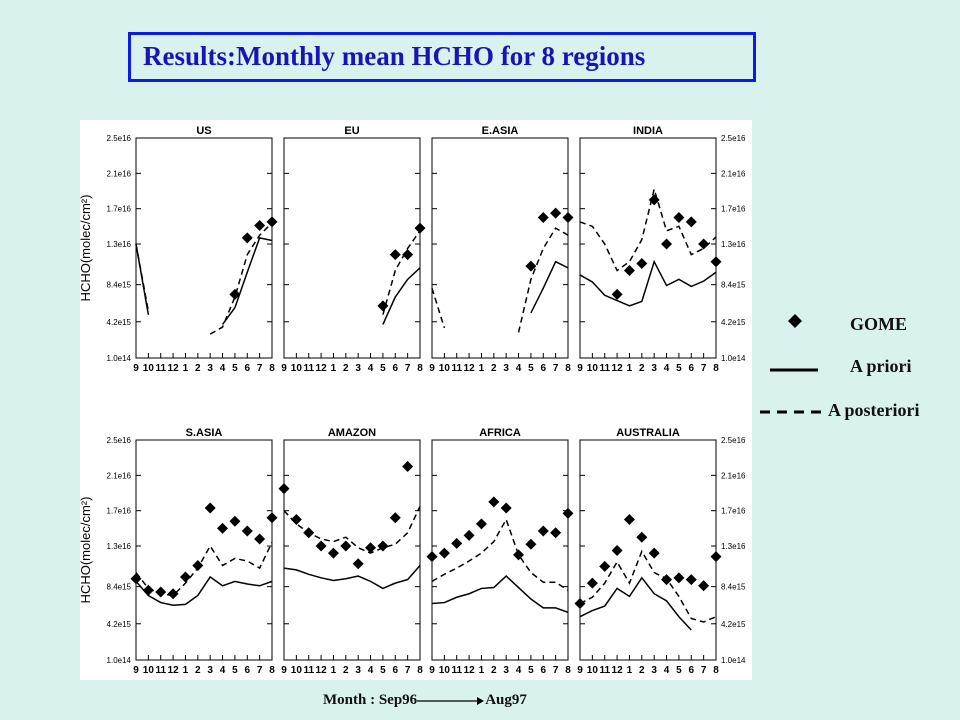 This screenshot has width=960, height=720. Describe the element at coordinates (878, 324) in the screenshot. I see `legend-gome-label: GOME` at that location.